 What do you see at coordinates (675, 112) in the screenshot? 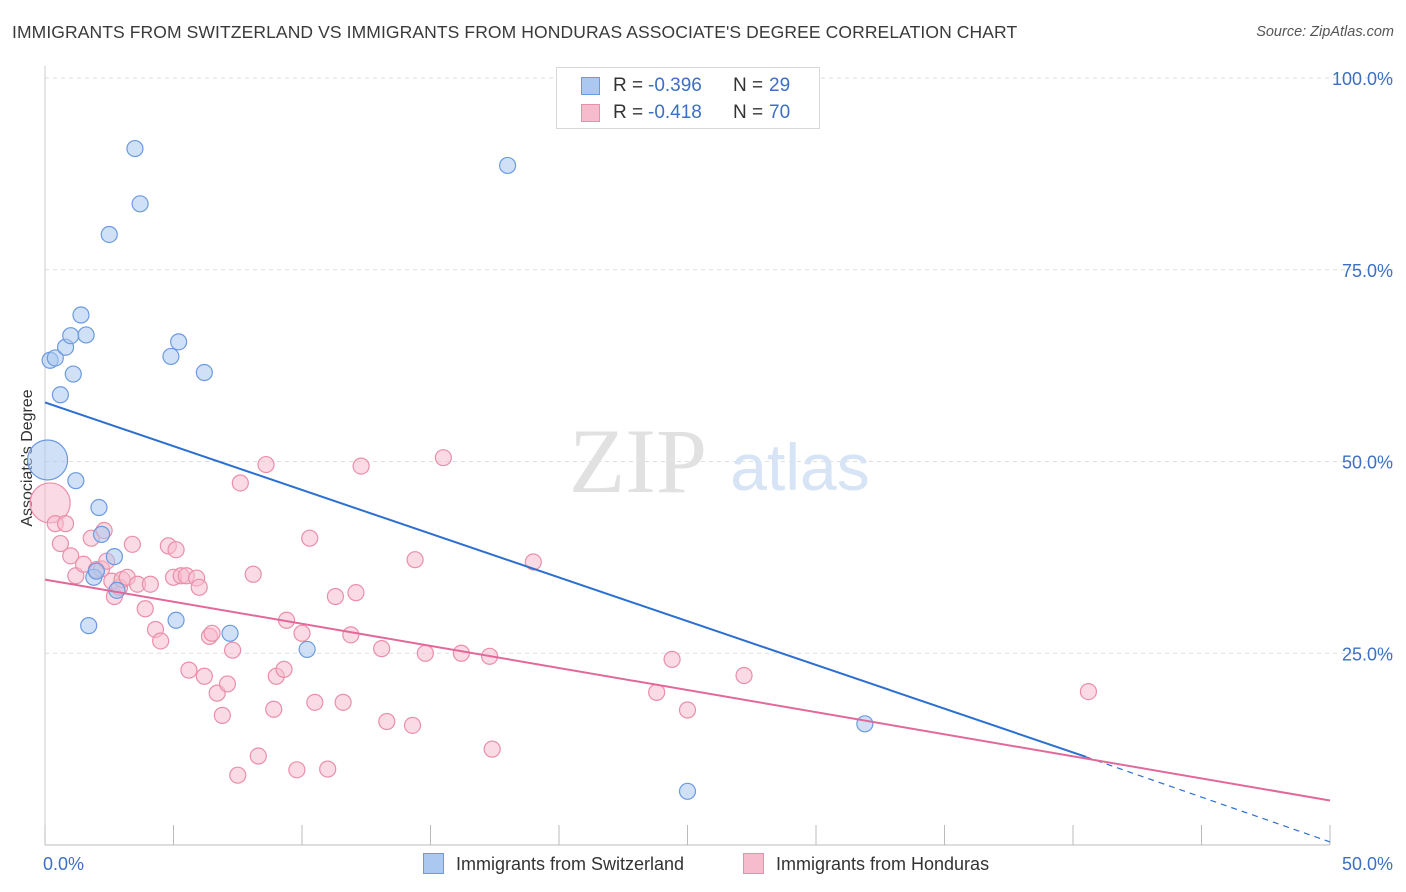
I see `r-value: -0.418` at bounding box center [675, 112].